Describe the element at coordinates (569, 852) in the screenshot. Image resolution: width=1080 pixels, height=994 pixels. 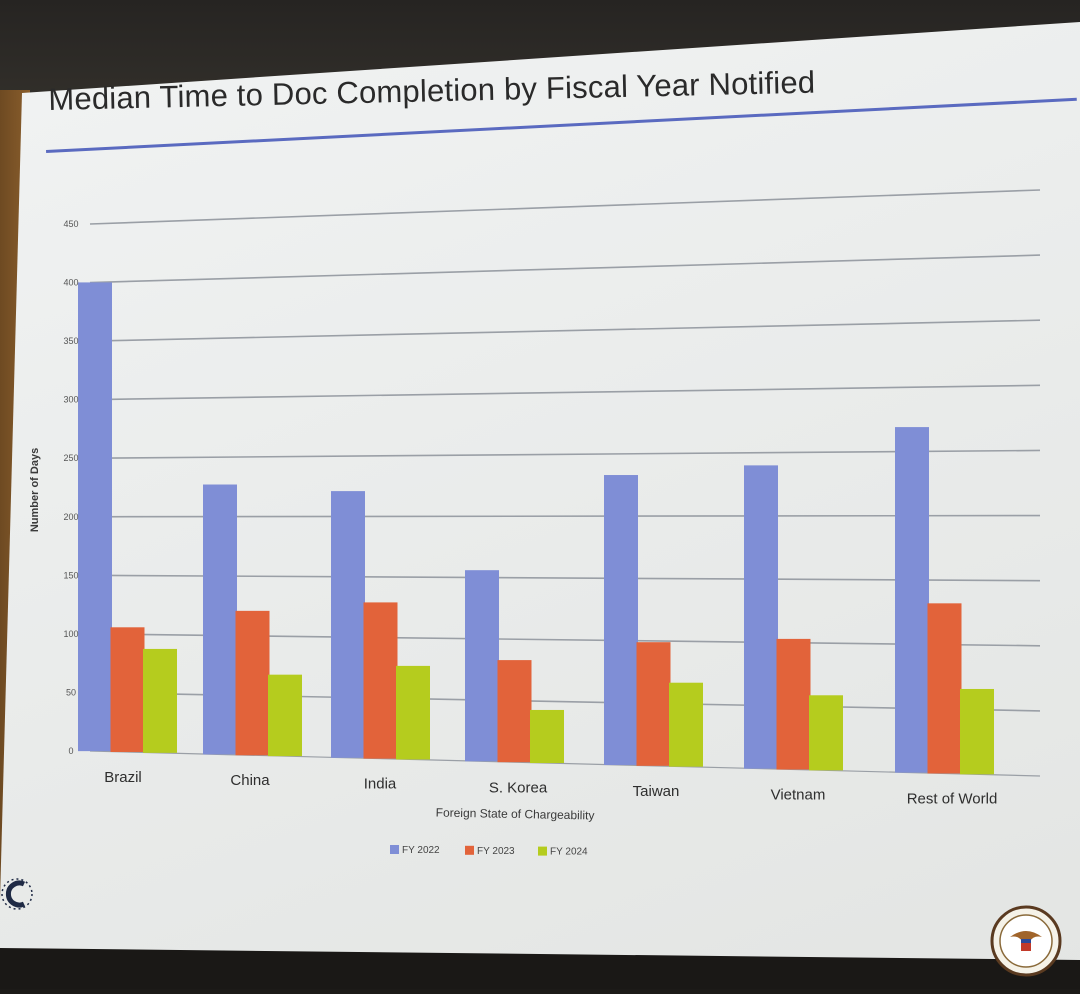
I see `legend-label: FY 2024` at that location.